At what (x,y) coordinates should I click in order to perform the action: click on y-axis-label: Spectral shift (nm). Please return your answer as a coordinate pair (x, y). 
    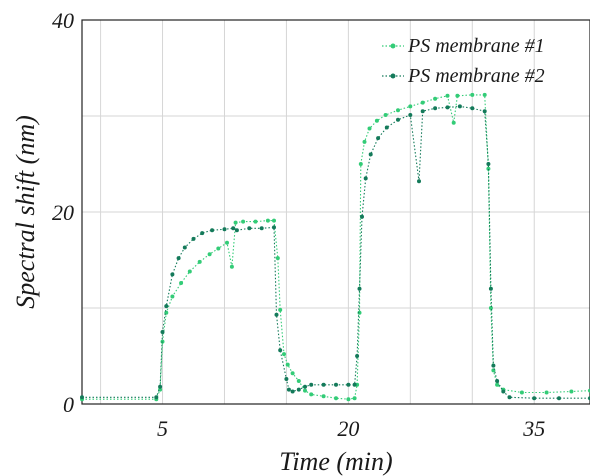
    Looking at the image, I should click on (25, 212).